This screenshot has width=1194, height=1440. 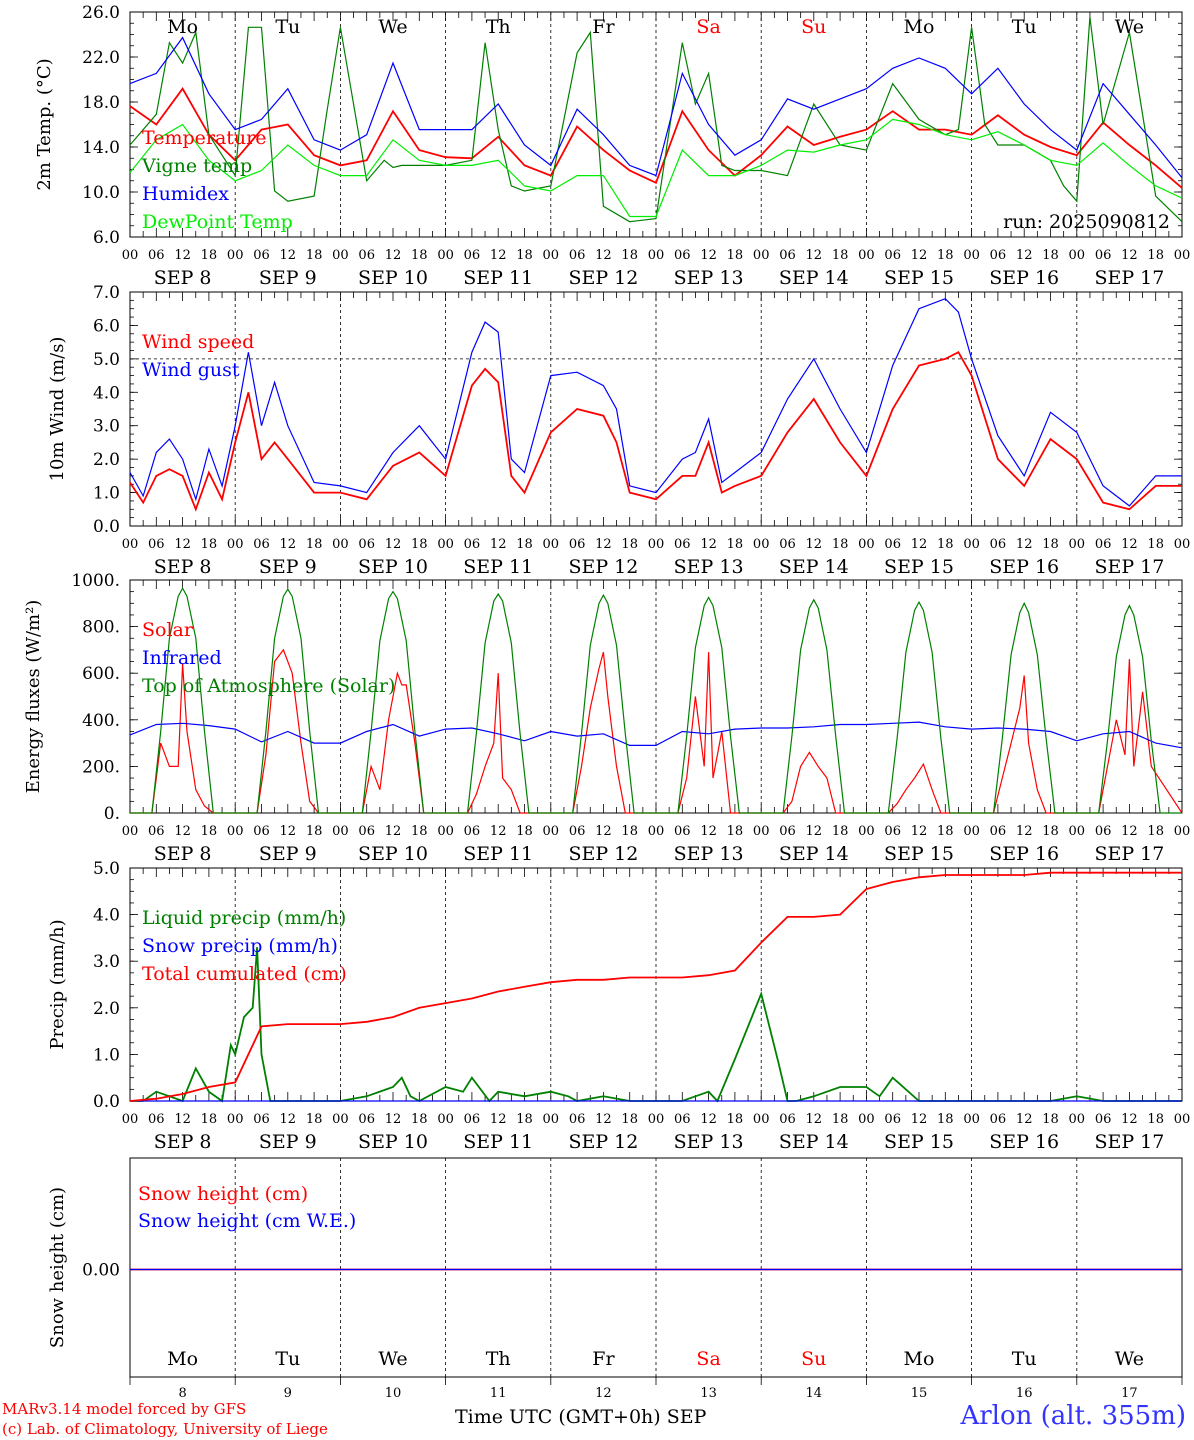 I want to click on day-name: Mo, so click(x=182, y=1359).